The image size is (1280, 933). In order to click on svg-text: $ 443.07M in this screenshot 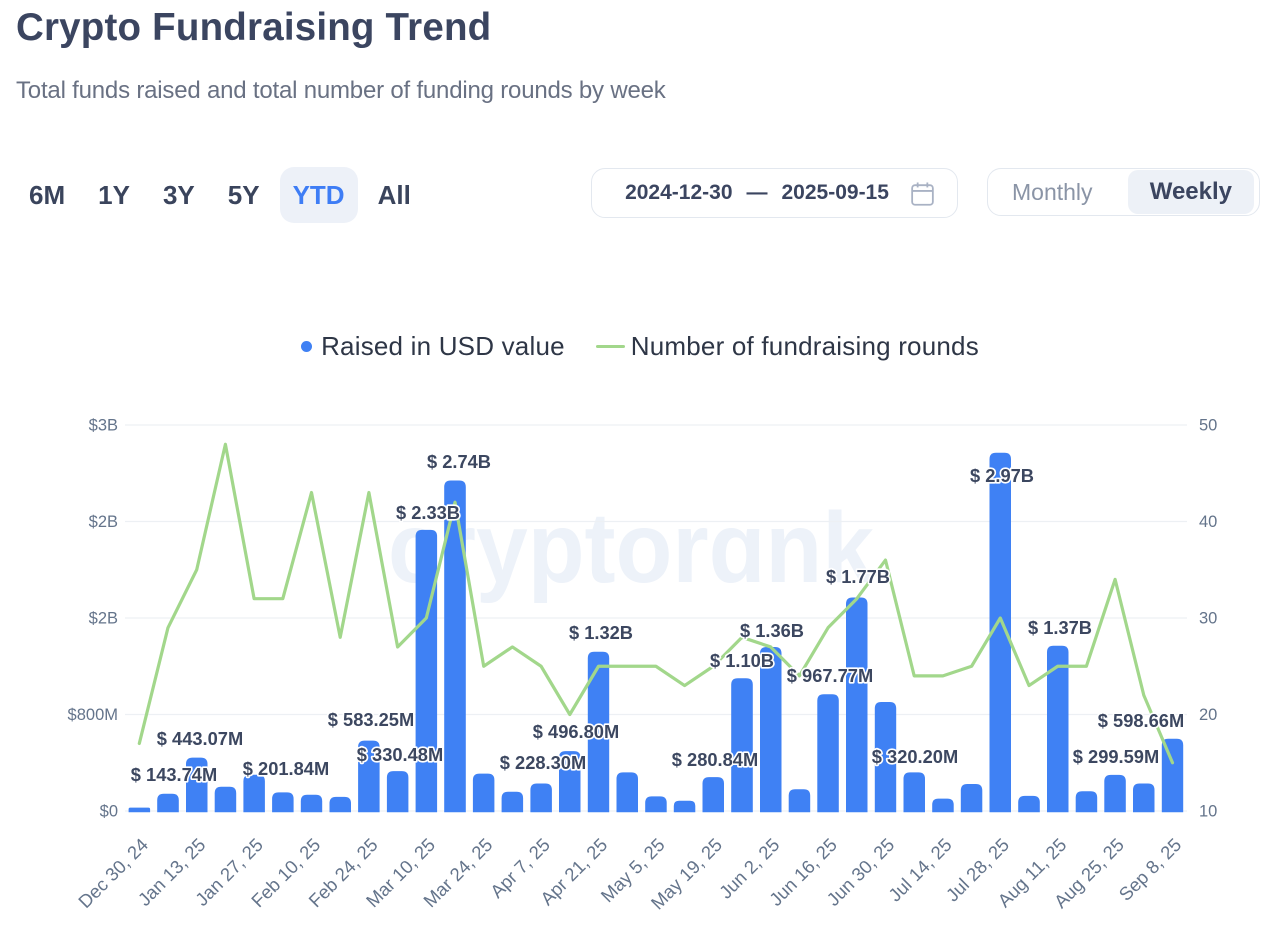, I will do `click(200, 738)`.